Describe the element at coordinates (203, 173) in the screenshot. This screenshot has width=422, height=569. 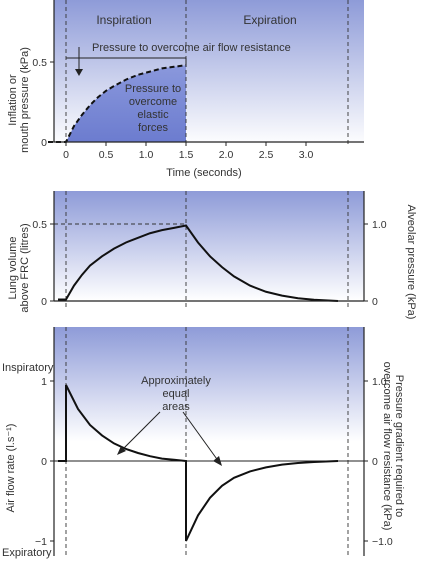
I see `panel1-x-axis-label: Time (seconds)` at that location.